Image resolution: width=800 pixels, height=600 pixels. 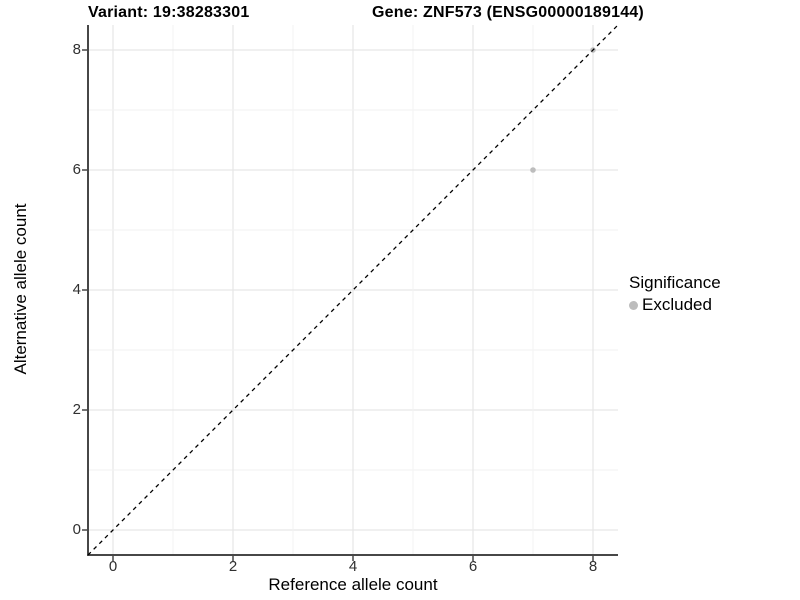 I want to click on x-tick-label: 4, so click(x=353, y=566).